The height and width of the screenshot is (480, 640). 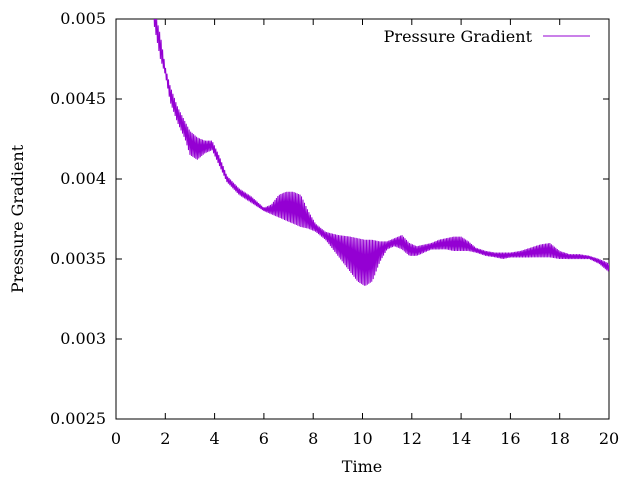 What do you see at coordinates (458, 36) in the screenshot?
I see `legend-label: Pressure Gradient` at bounding box center [458, 36].